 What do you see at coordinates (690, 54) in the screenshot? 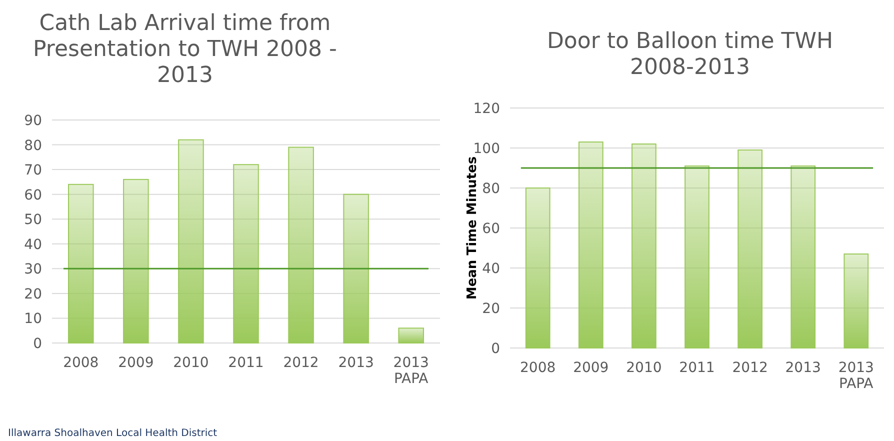
I see `chart-title: Door to Balloon time TWH 2008-2013` at bounding box center [690, 54].